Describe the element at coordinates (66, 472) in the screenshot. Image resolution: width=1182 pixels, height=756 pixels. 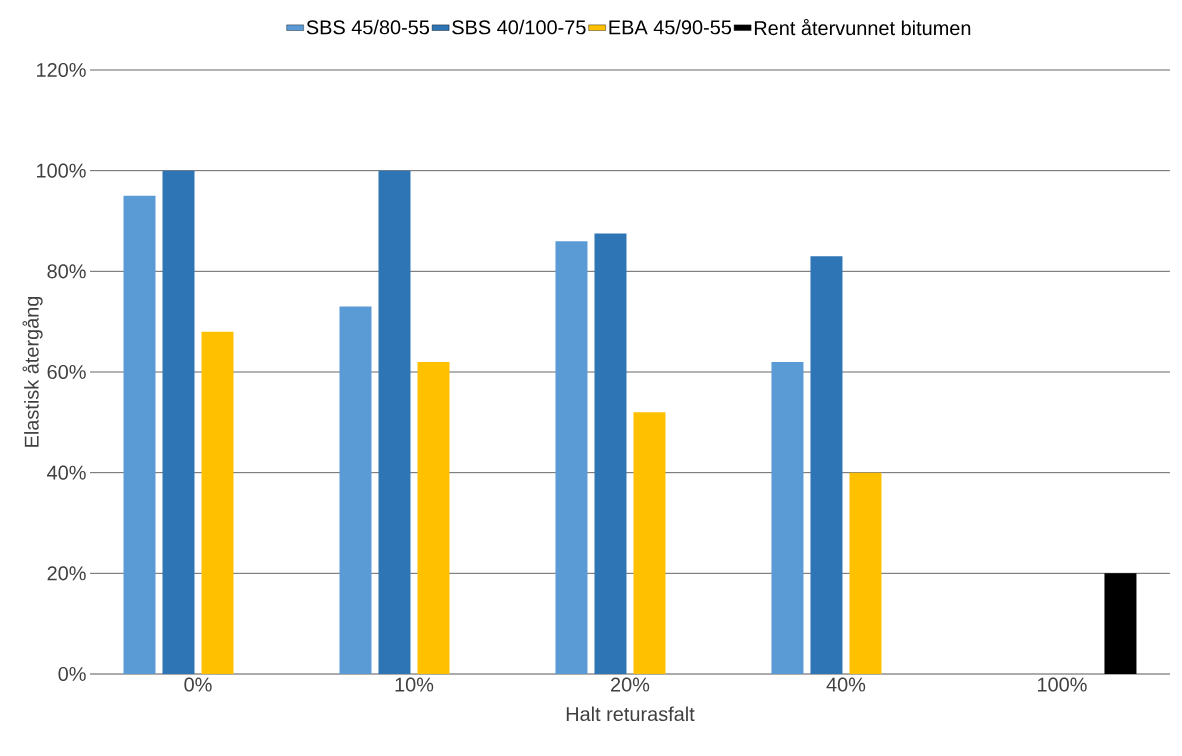
I see `y-tick-label: 40%` at that location.